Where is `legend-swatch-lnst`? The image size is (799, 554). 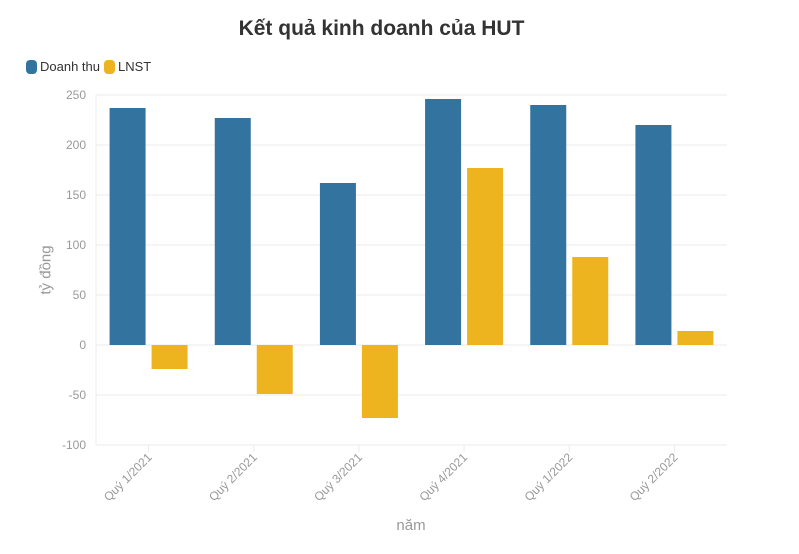 legend-swatch-lnst is located at coordinates (109, 66).